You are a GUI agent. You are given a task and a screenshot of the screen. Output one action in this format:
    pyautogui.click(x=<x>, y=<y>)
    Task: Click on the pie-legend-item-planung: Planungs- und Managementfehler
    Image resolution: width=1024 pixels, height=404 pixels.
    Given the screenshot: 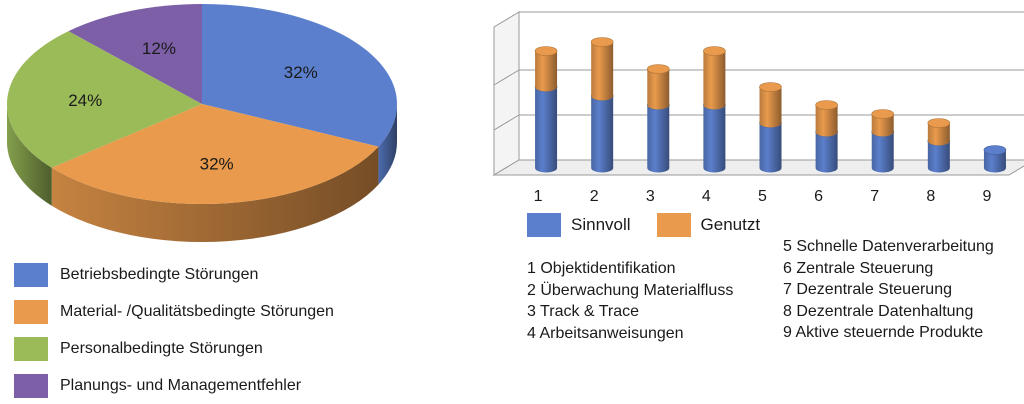 What is the action you would take?
    pyautogui.click(x=174, y=385)
    